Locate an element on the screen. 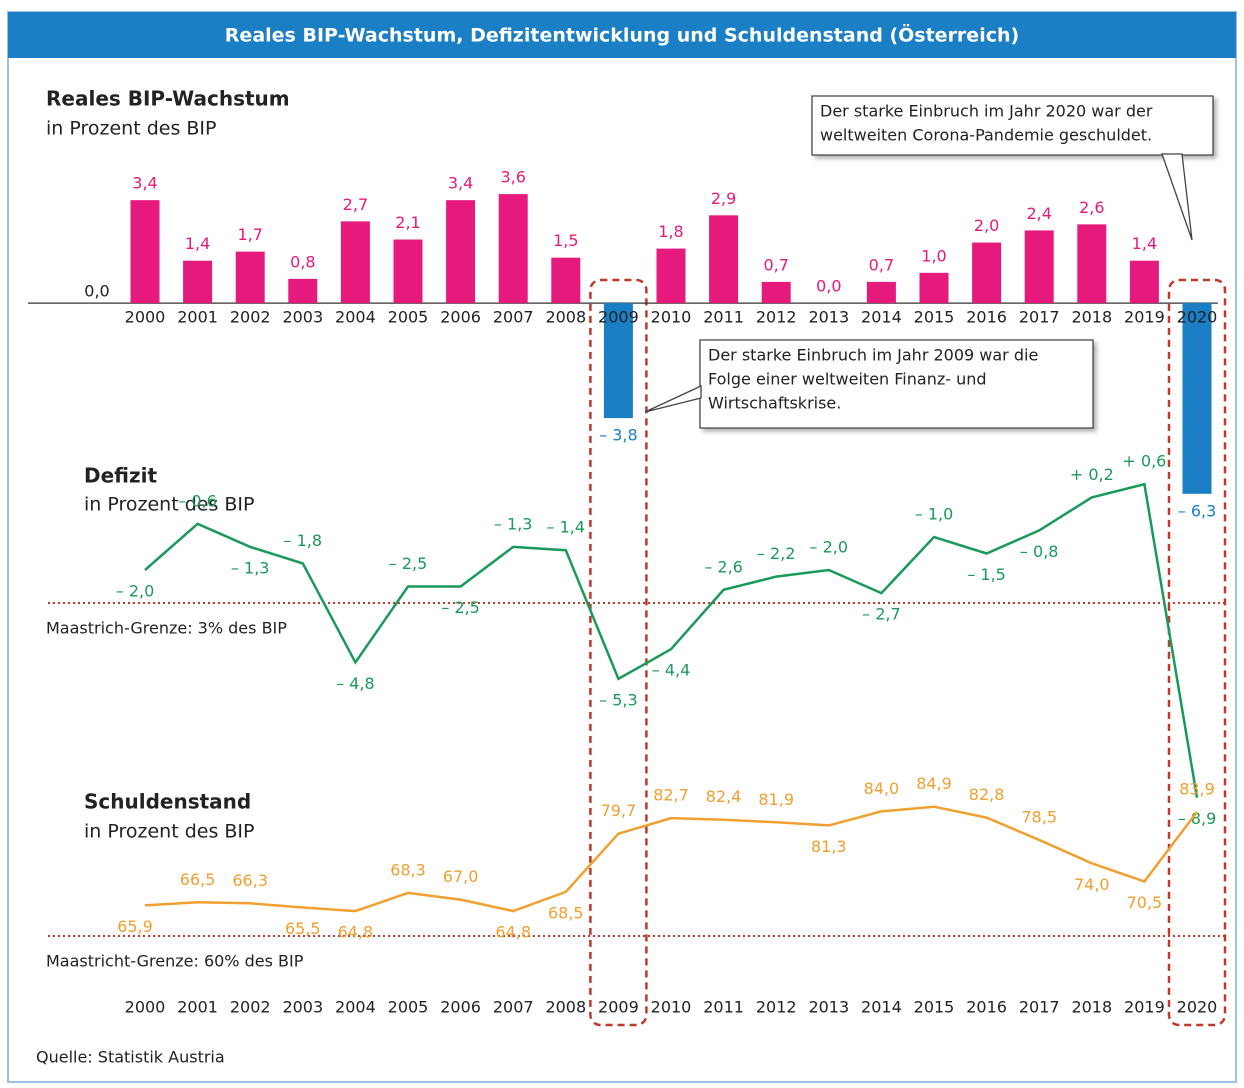 The image size is (1244, 1088). callout-pointer is located at coordinates (673, 398).